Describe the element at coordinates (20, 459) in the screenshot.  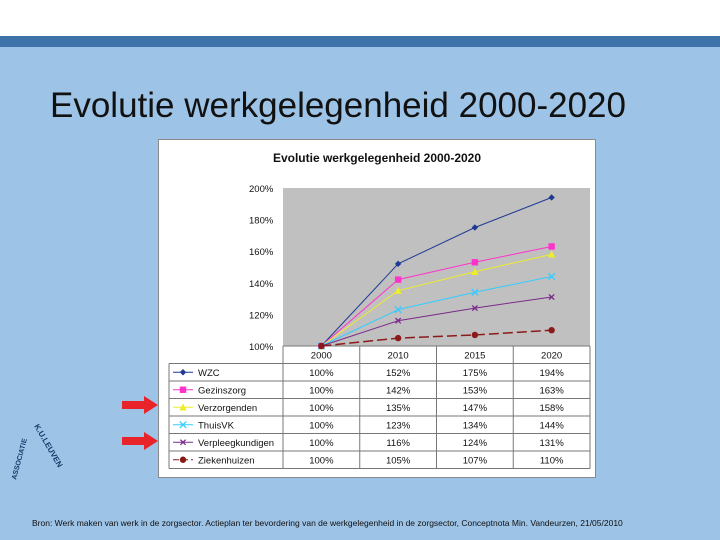
I see `svg-text: ASSOCIATIE` at that location.